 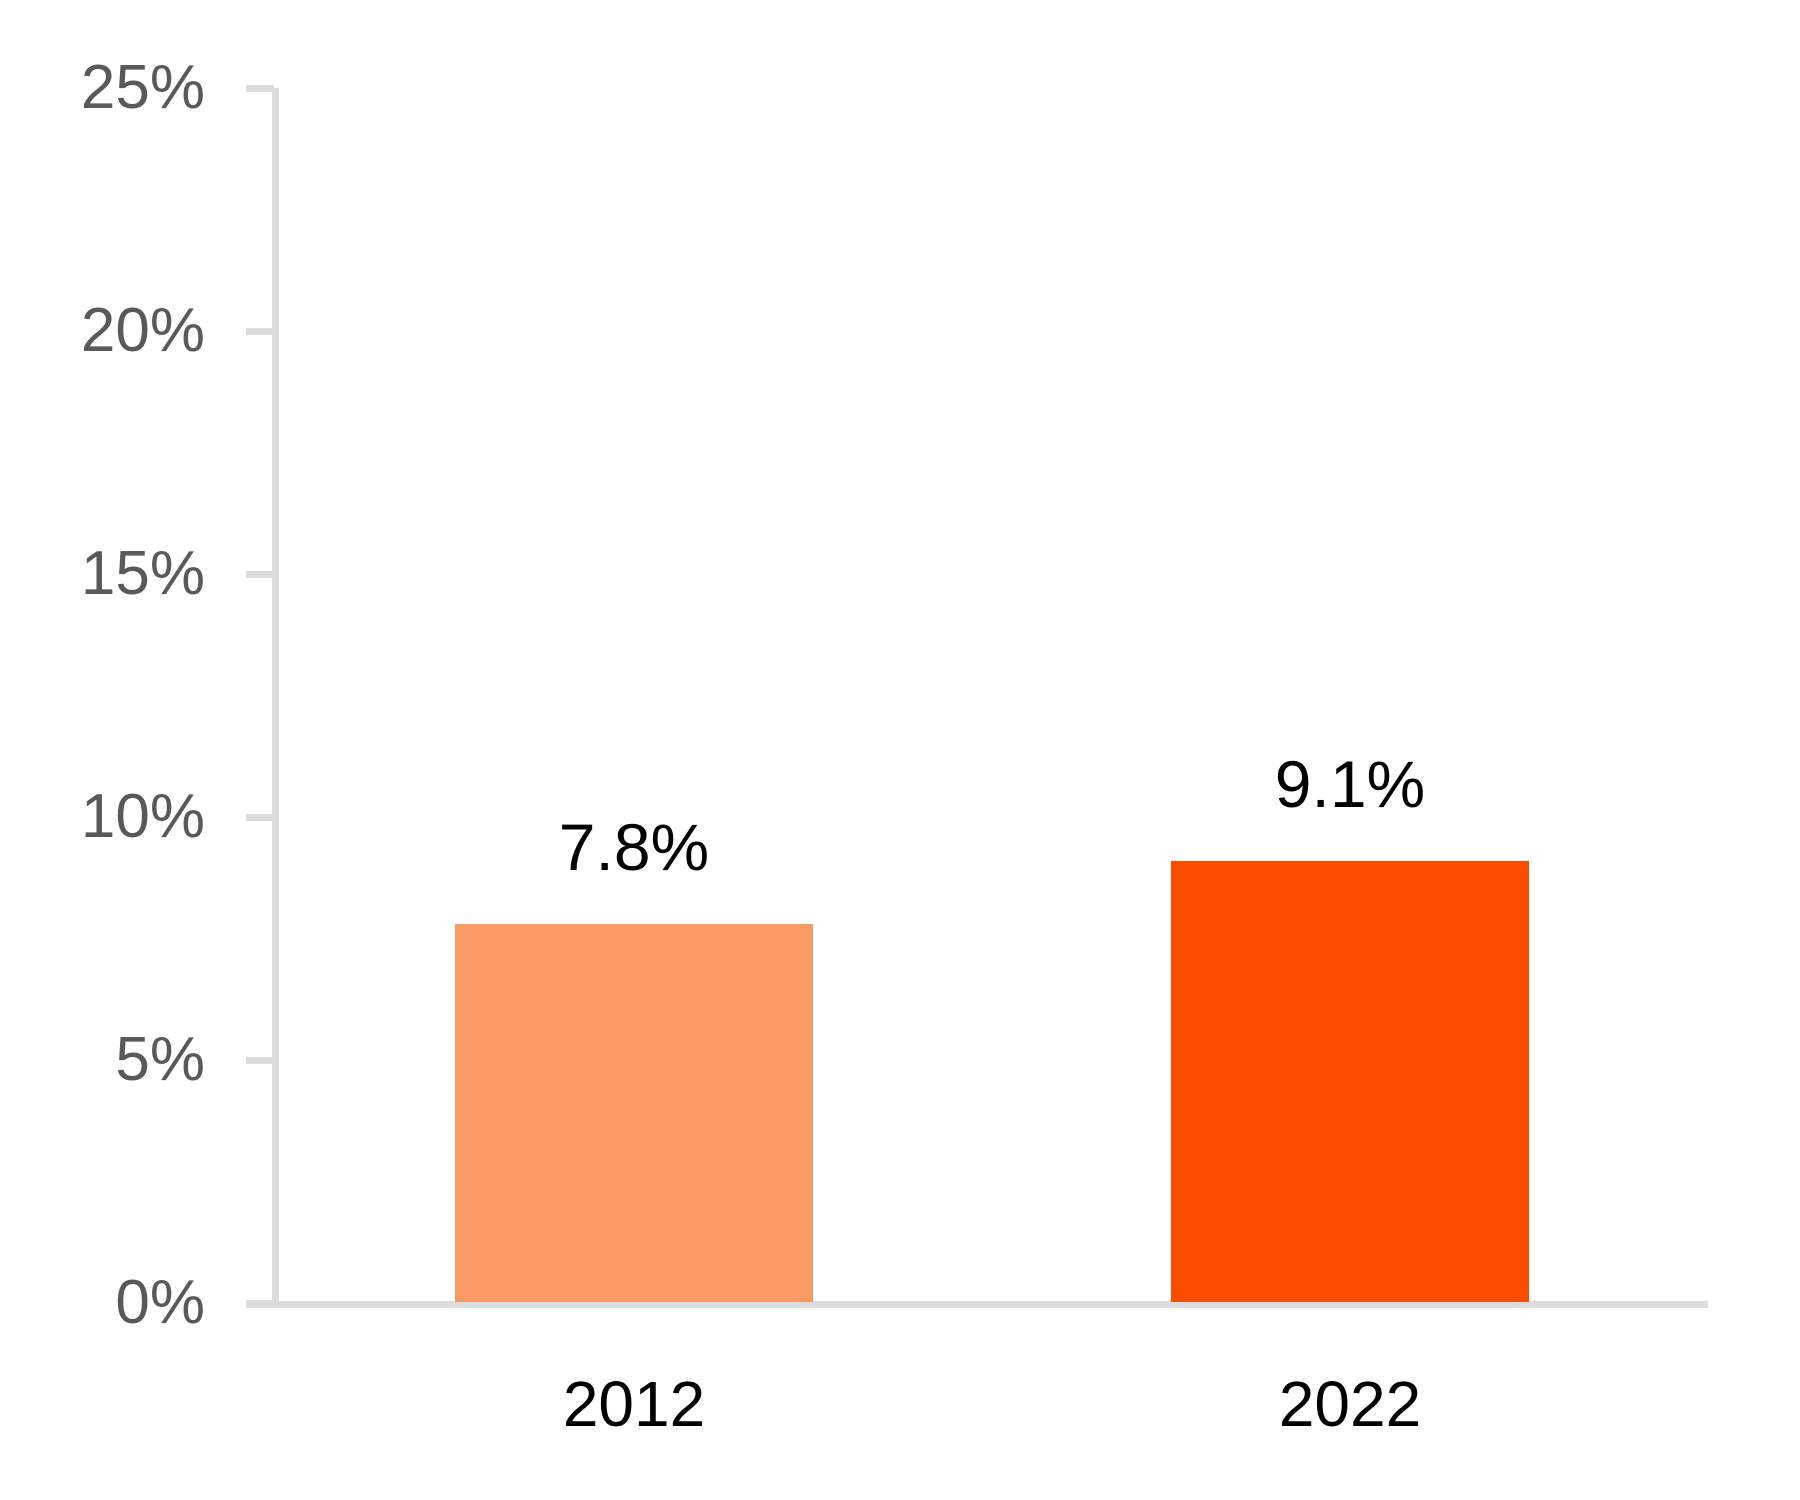 I want to click on x-tick-label: 2022, so click(x=1350, y=1404).